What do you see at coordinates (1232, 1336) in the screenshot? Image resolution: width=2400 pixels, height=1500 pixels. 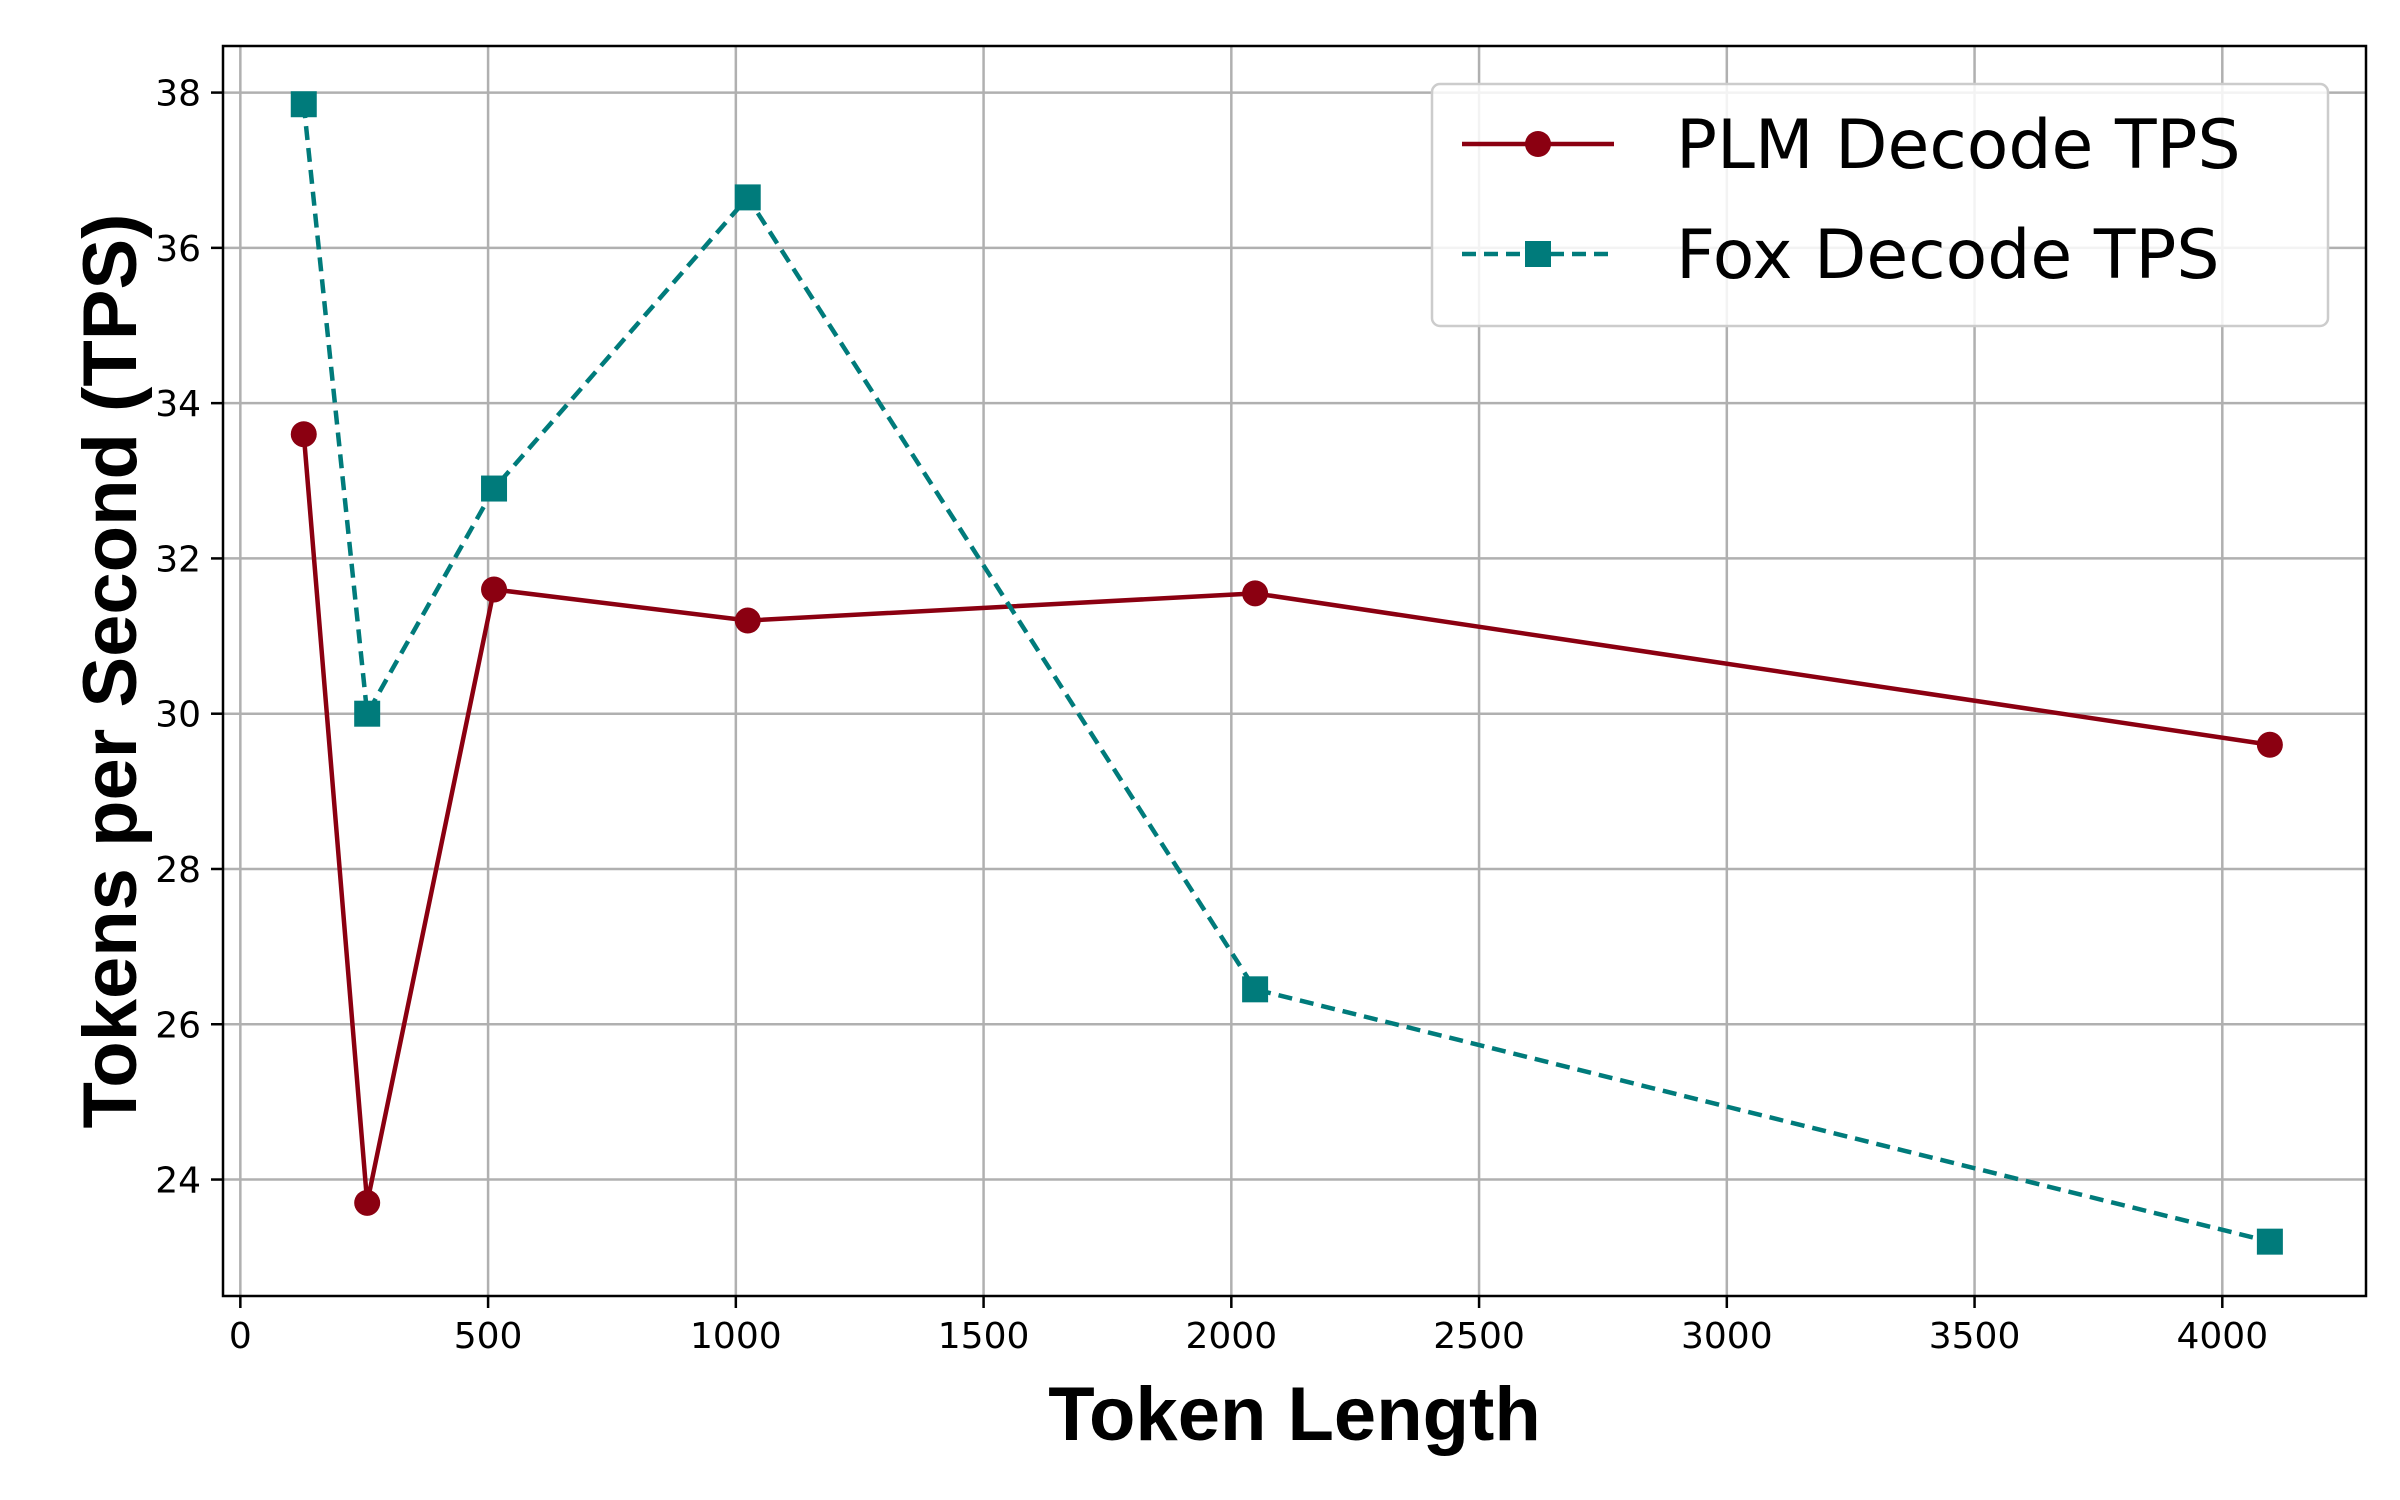 I see `x-tick-label: 2000` at bounding box center [1232, 1336].